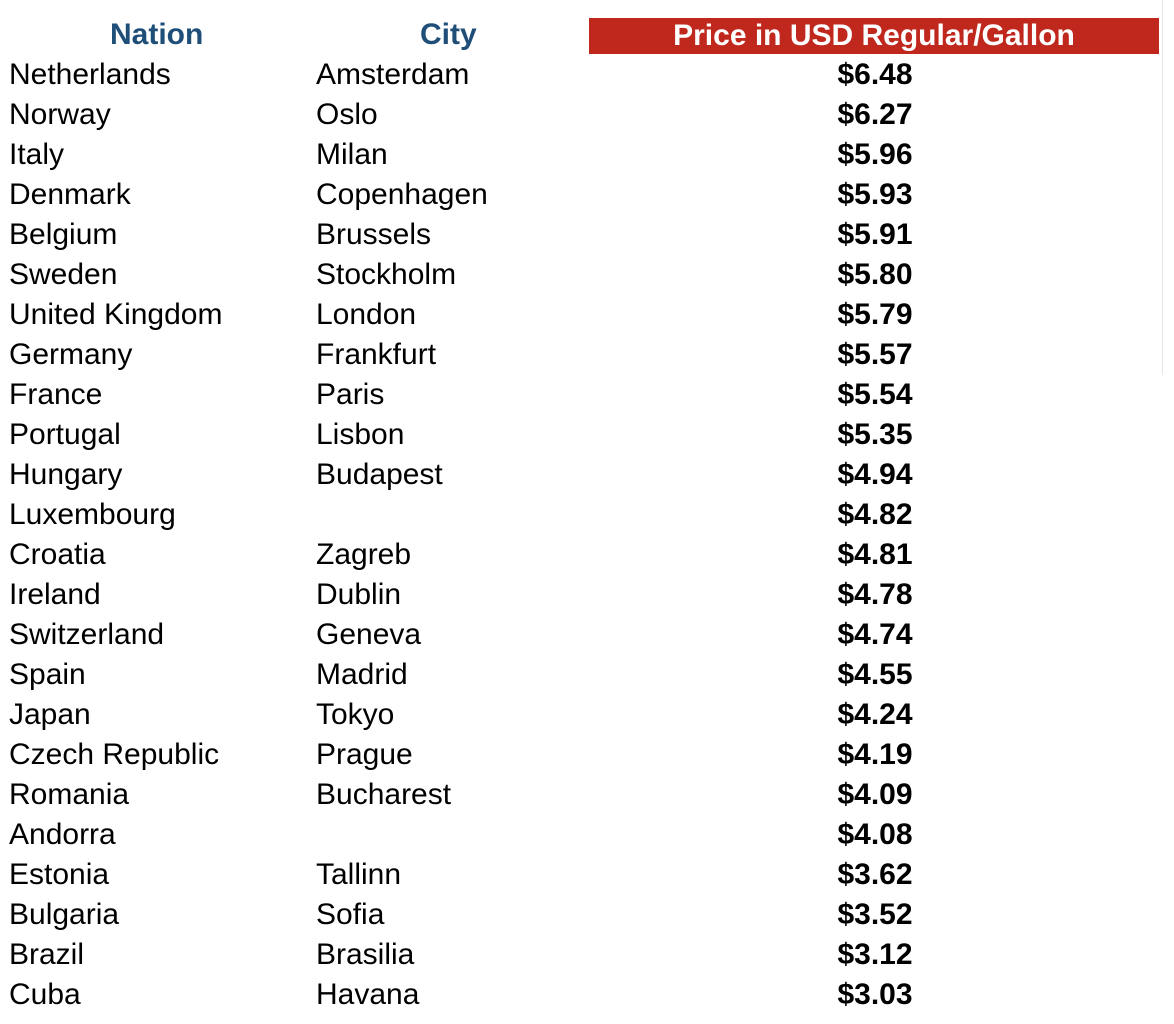 The height and width of the screenshot is (1024, 1174). What do you see at coordinates (362, 674) in the screenshot?
I see `city-cell: Madrid` at bounding box center [362, 674].